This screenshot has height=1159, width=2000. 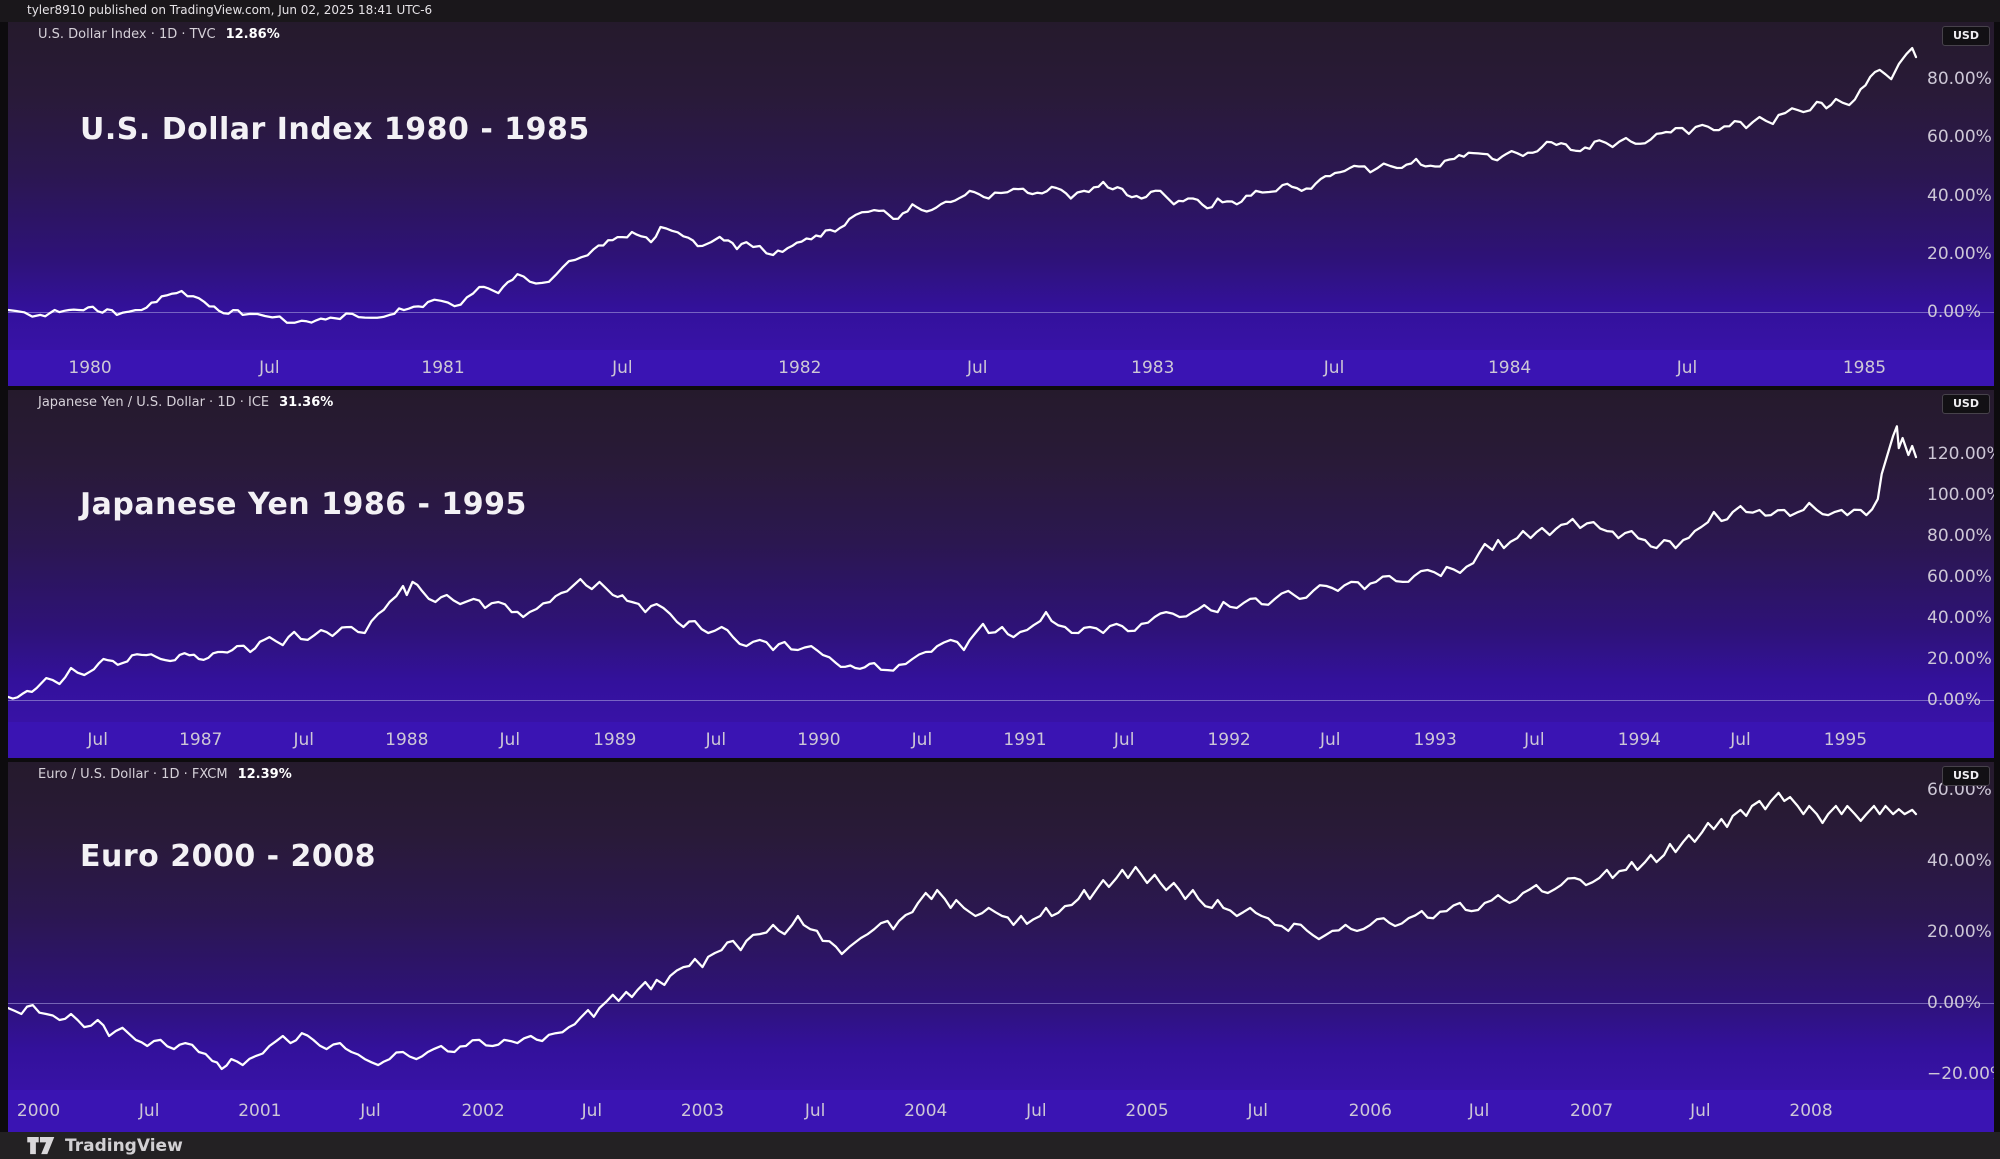 What do you see at coordinates (1960, 454) in the screenshot?
I see `price-scale-tick: 120.00%` at bounding box center [1960, 454].